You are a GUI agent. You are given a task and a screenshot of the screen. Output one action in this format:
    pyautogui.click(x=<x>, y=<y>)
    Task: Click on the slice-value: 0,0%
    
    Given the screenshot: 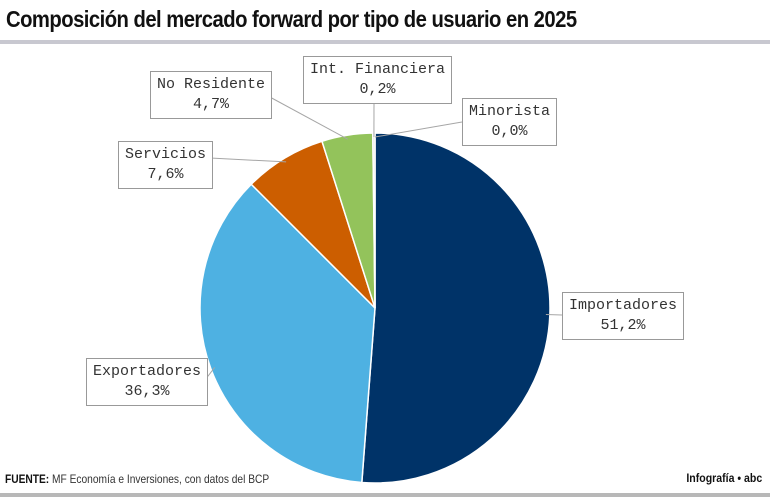 What is the action you would take?
    pyautogui.click(x=509, y=131)
    